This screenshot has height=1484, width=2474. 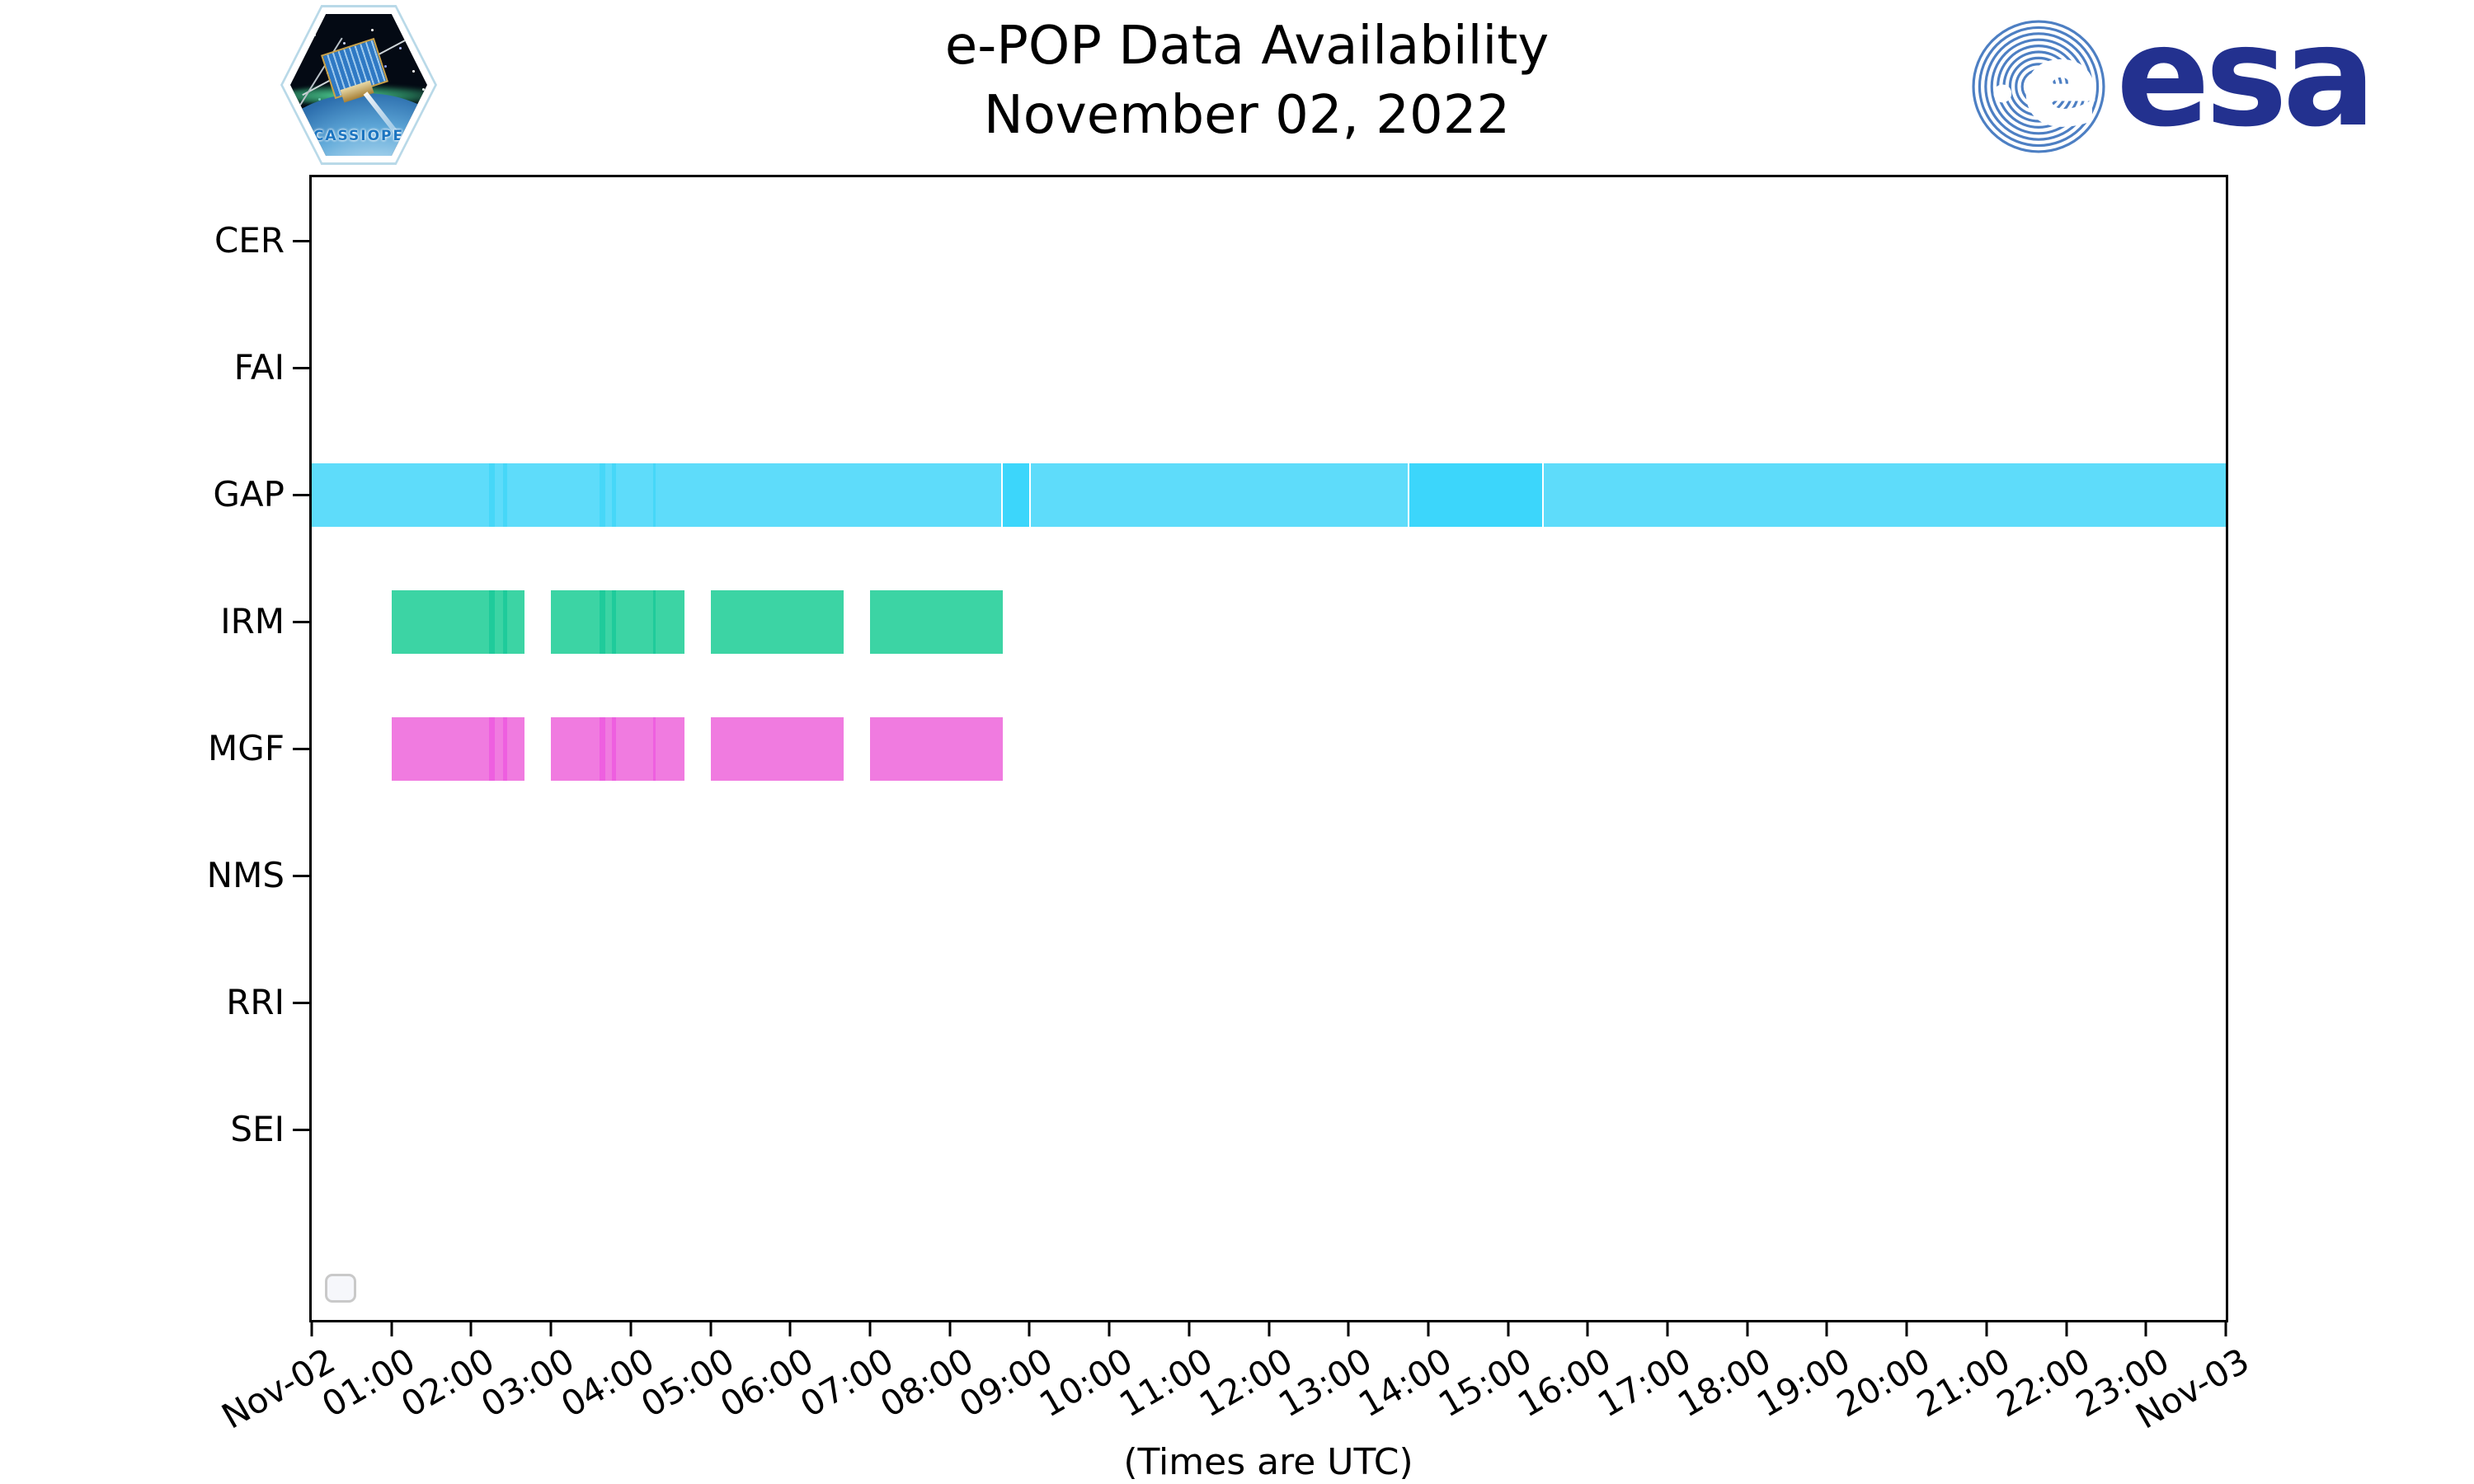 I want to click on y-tick-nms, so click(x=302, y=876).